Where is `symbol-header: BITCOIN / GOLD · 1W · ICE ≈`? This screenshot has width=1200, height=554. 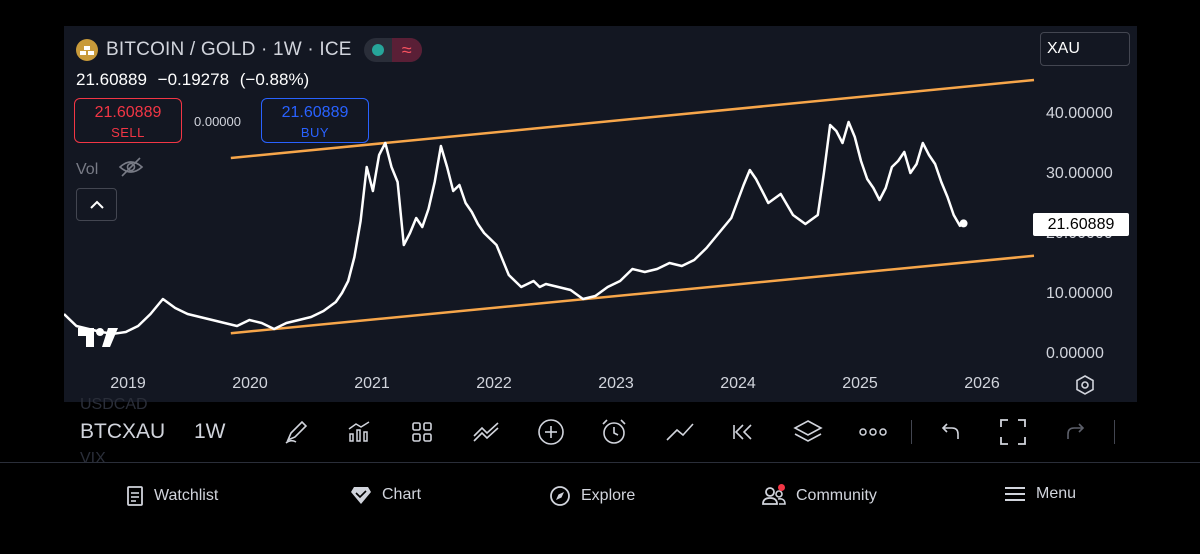 symbol-header: BITCOIN / GOLD · 1W · ICE ≈ is located at coordinates (249, 50).